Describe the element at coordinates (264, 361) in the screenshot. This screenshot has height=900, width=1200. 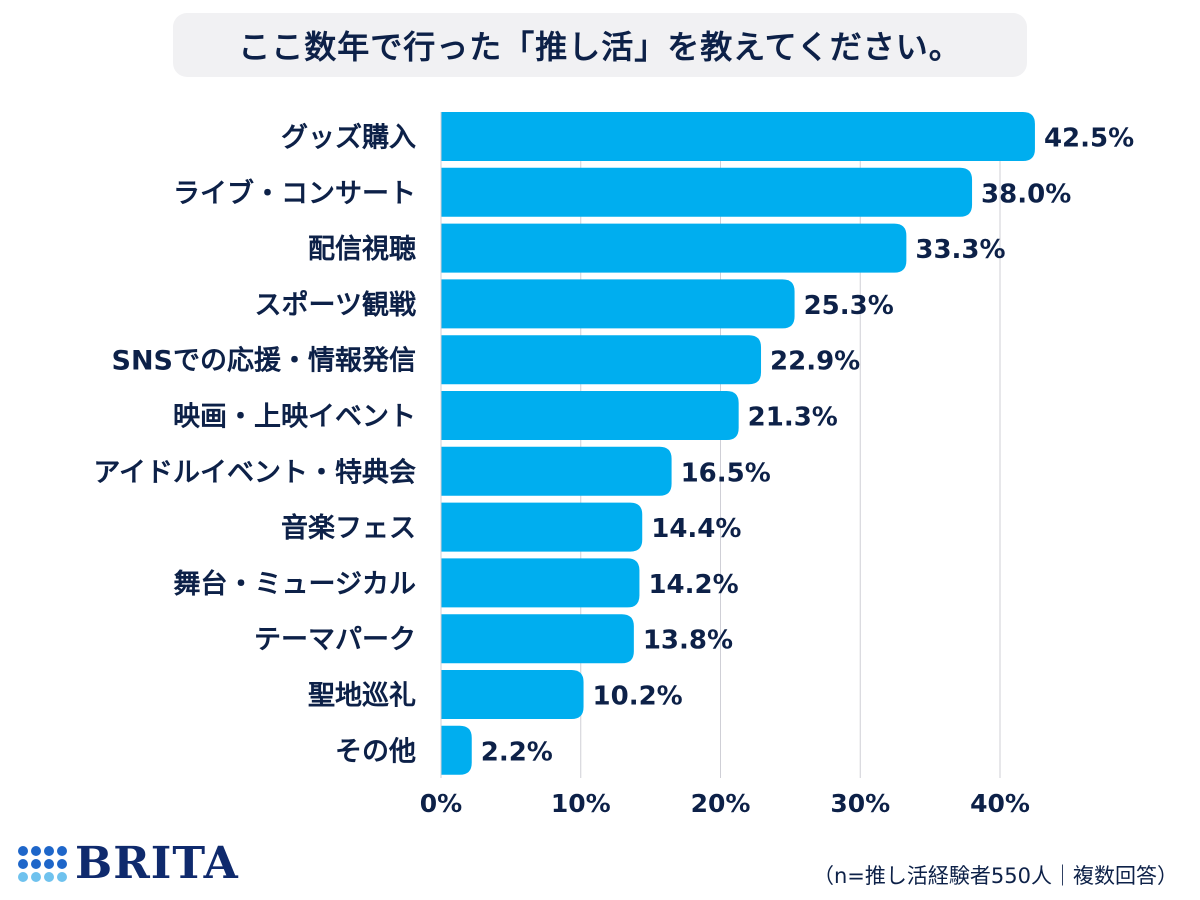
I see `category-label-4: SNSでの応援・情報発信` at that location.